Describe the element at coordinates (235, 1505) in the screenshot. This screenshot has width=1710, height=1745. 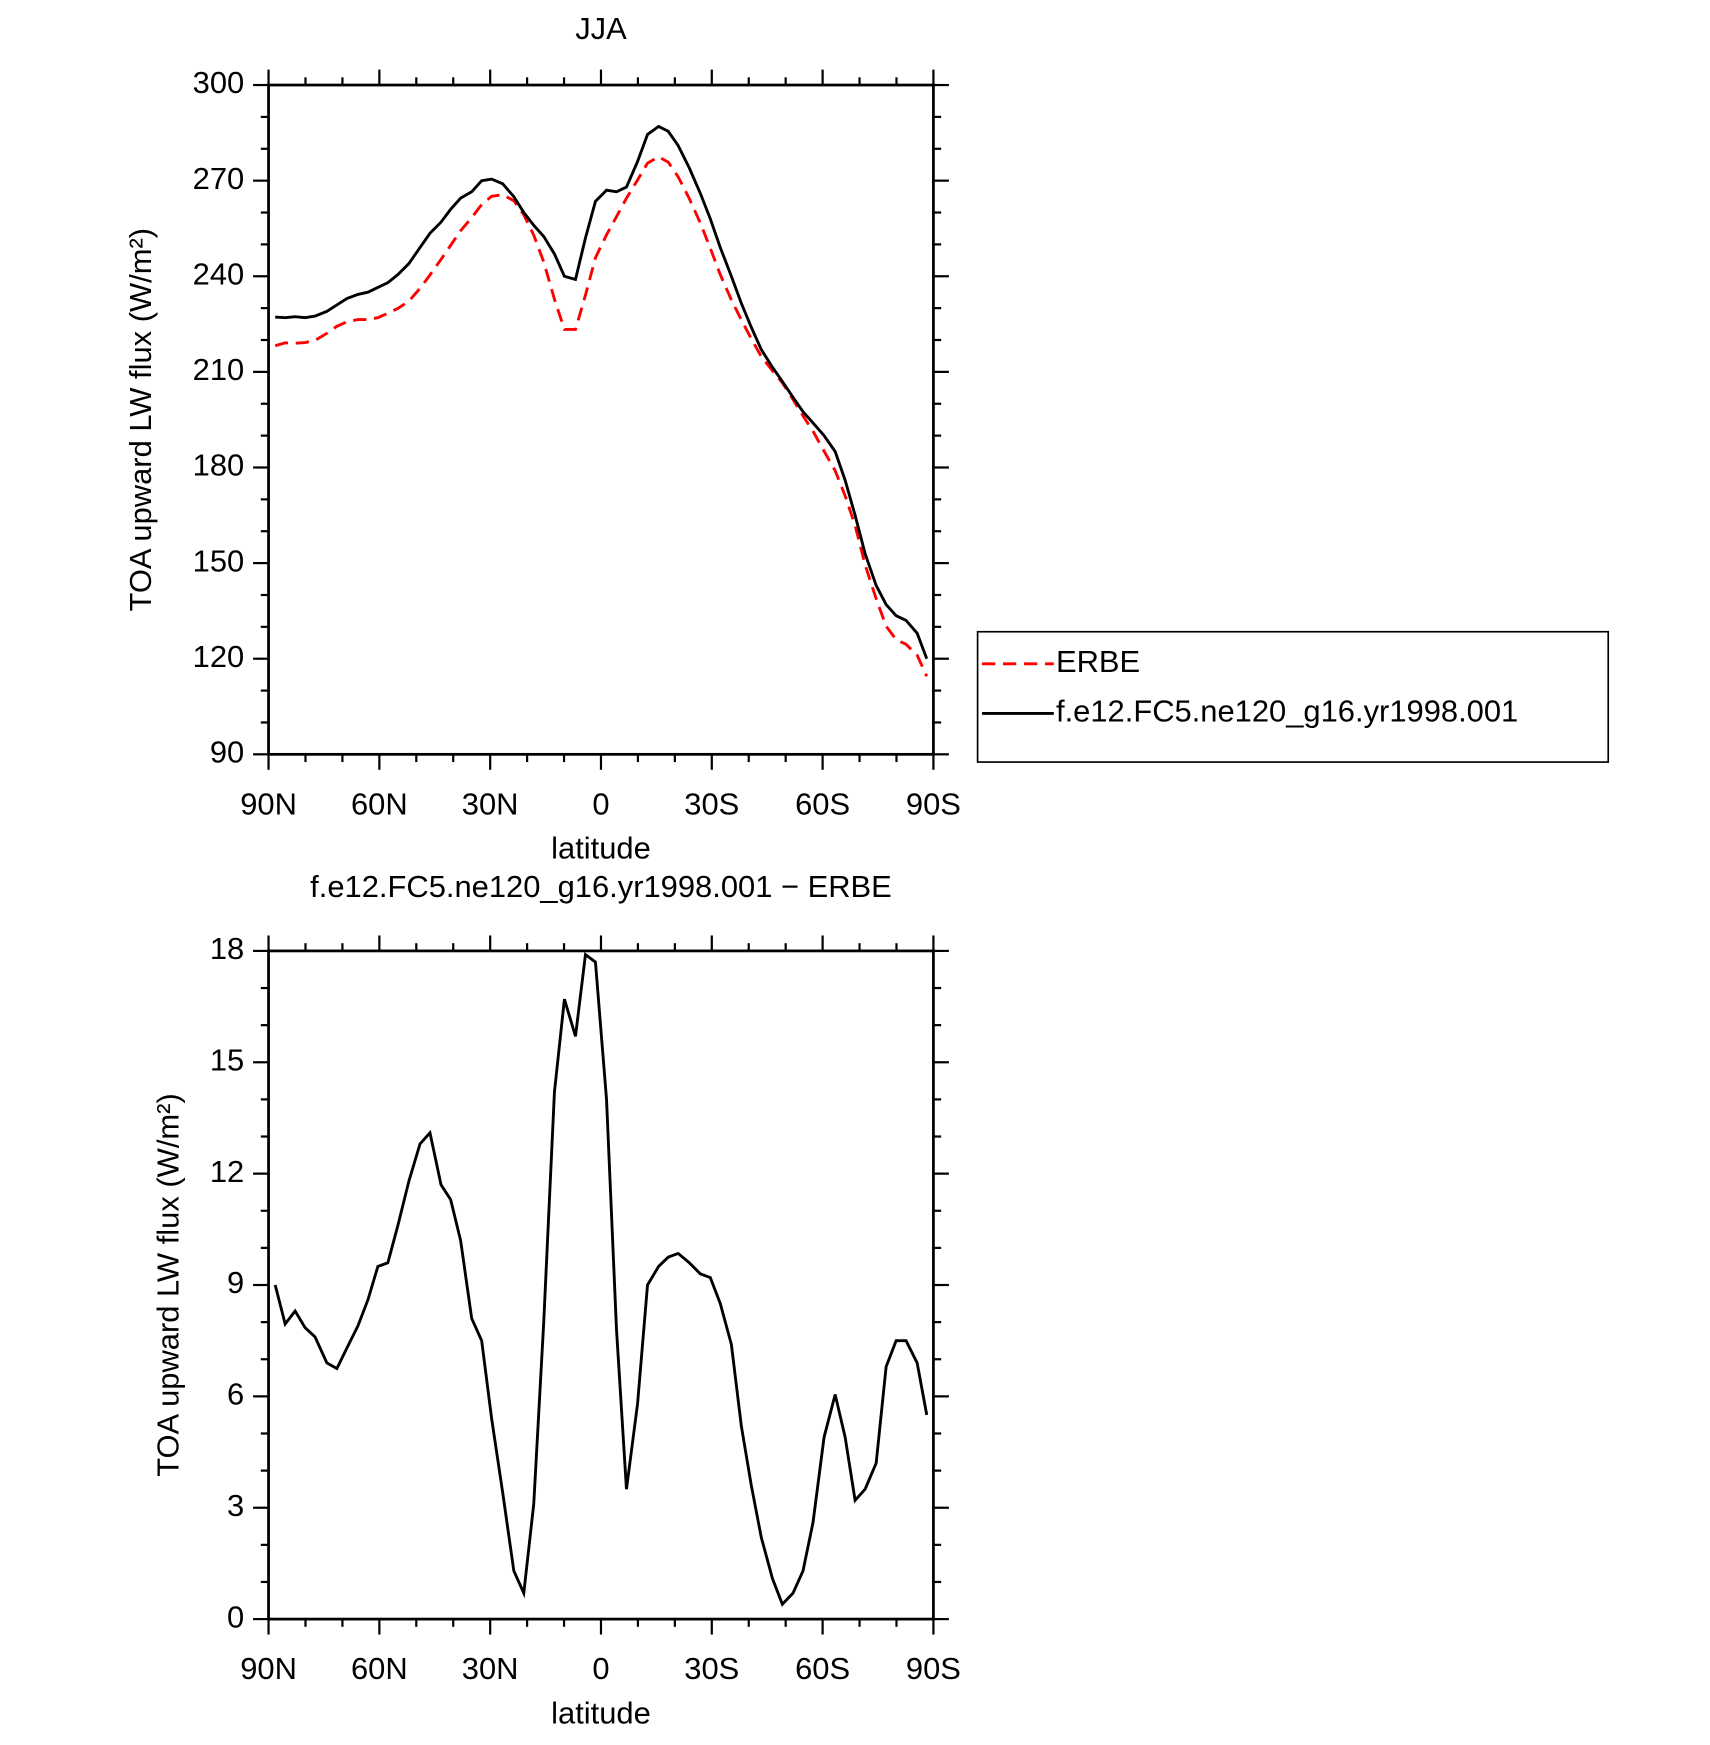
I see `y-tick-label: 3` at that location.